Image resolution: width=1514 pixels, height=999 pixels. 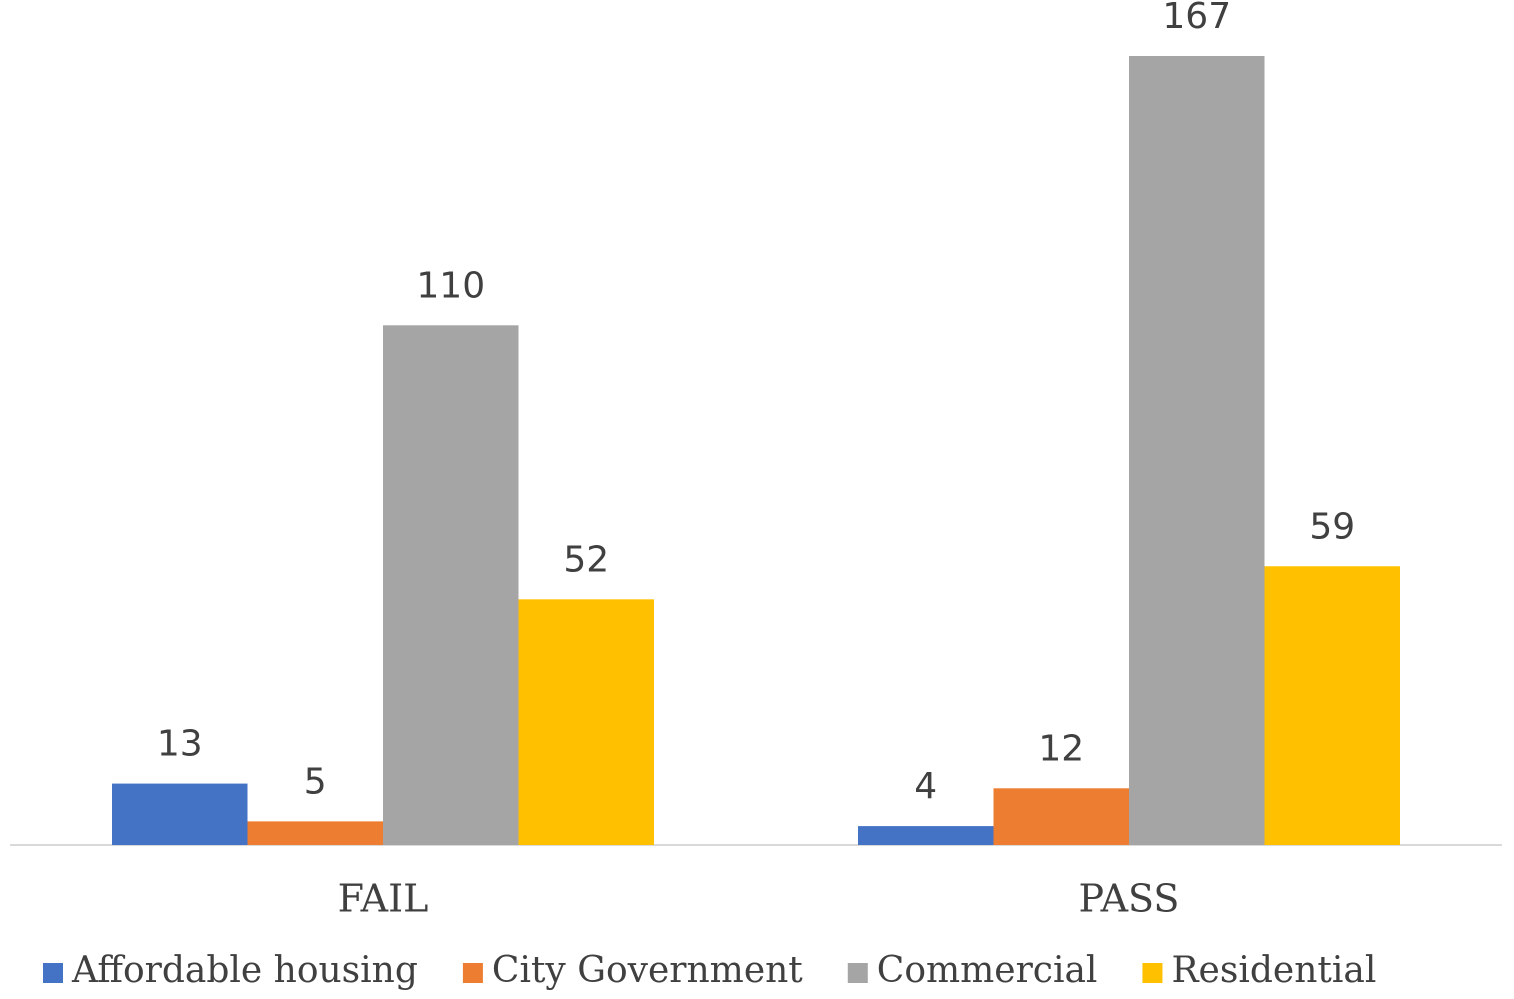 I want to click on x-tick-label: FAIL, so click(x=383, y=899).